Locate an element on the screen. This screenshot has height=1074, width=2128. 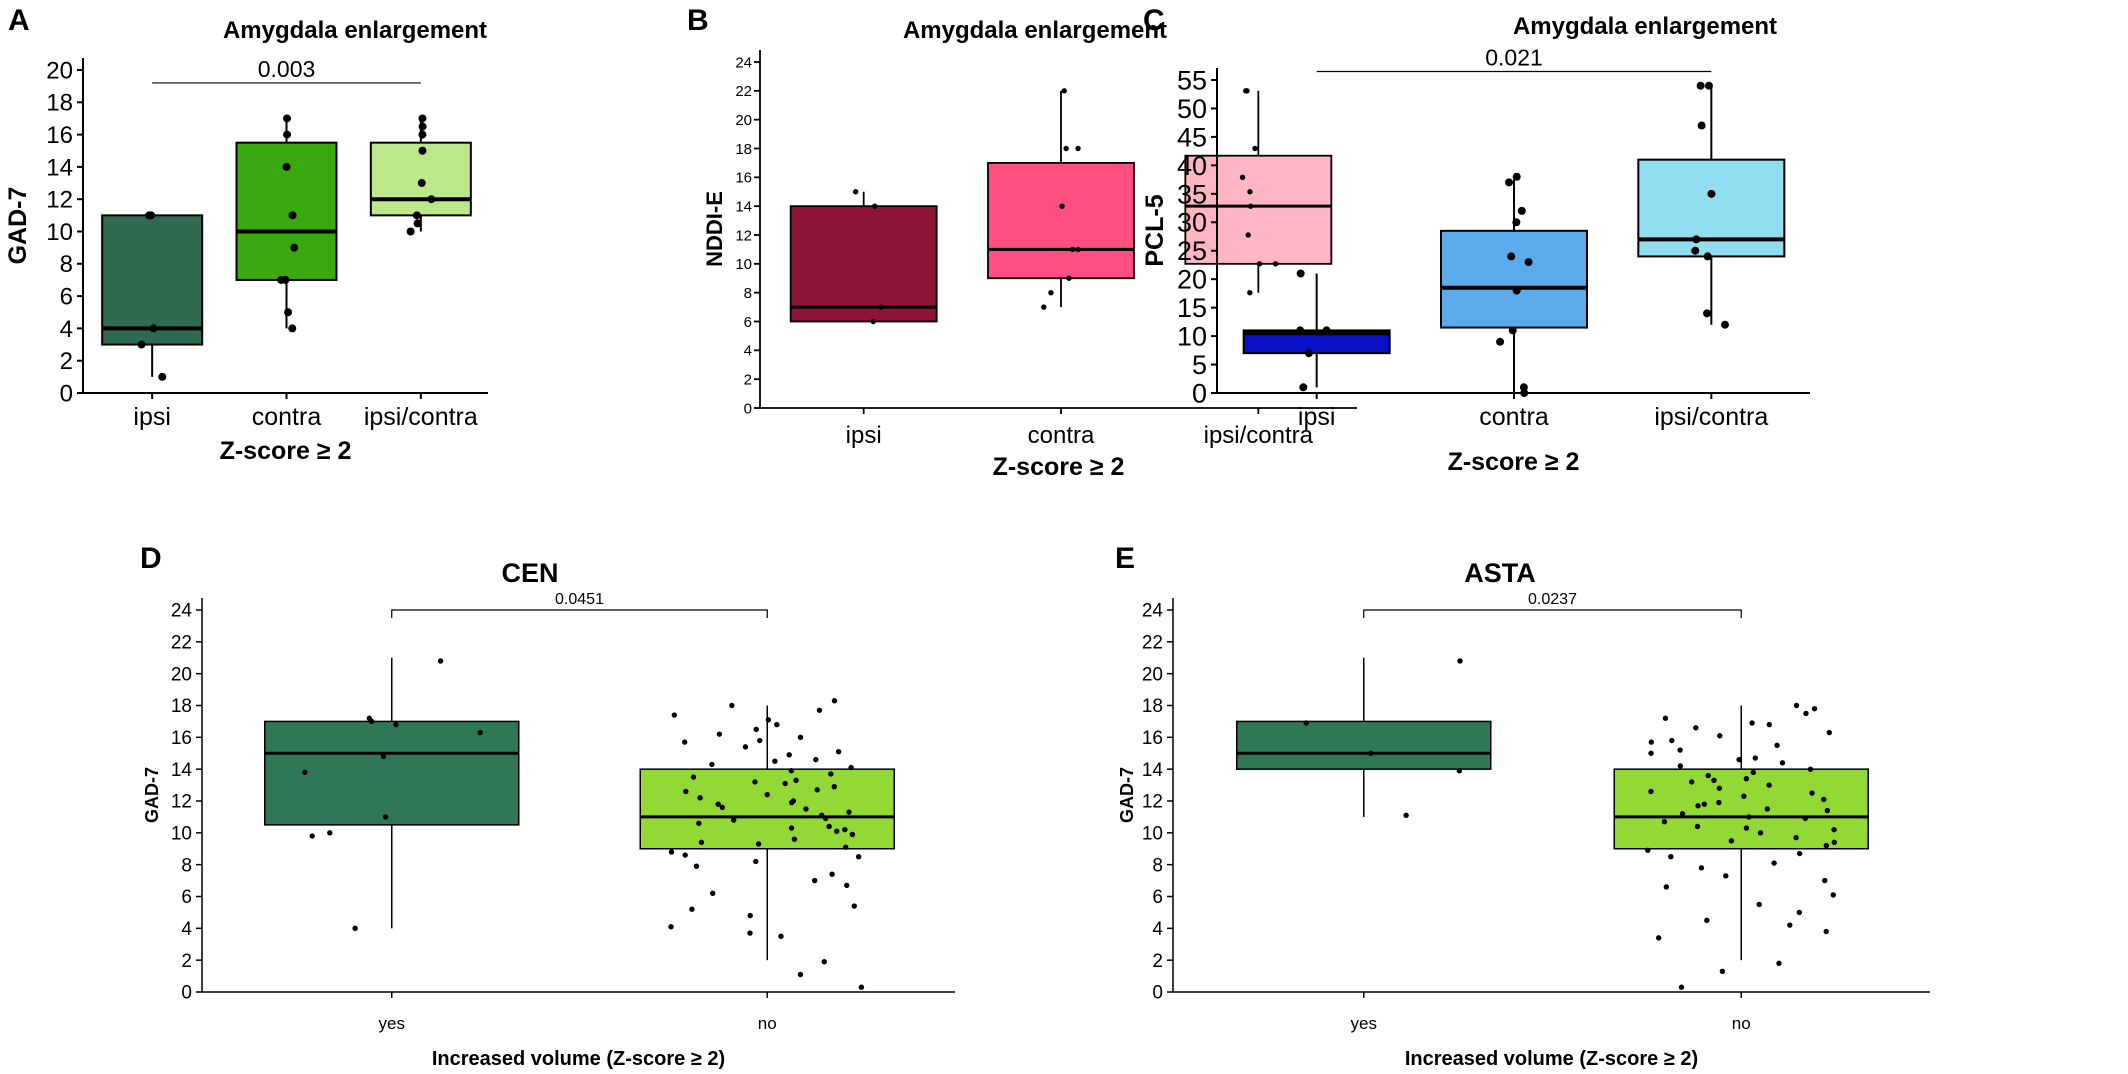
p-value-label: 0.0237 is located at coordinates (1552, 599).